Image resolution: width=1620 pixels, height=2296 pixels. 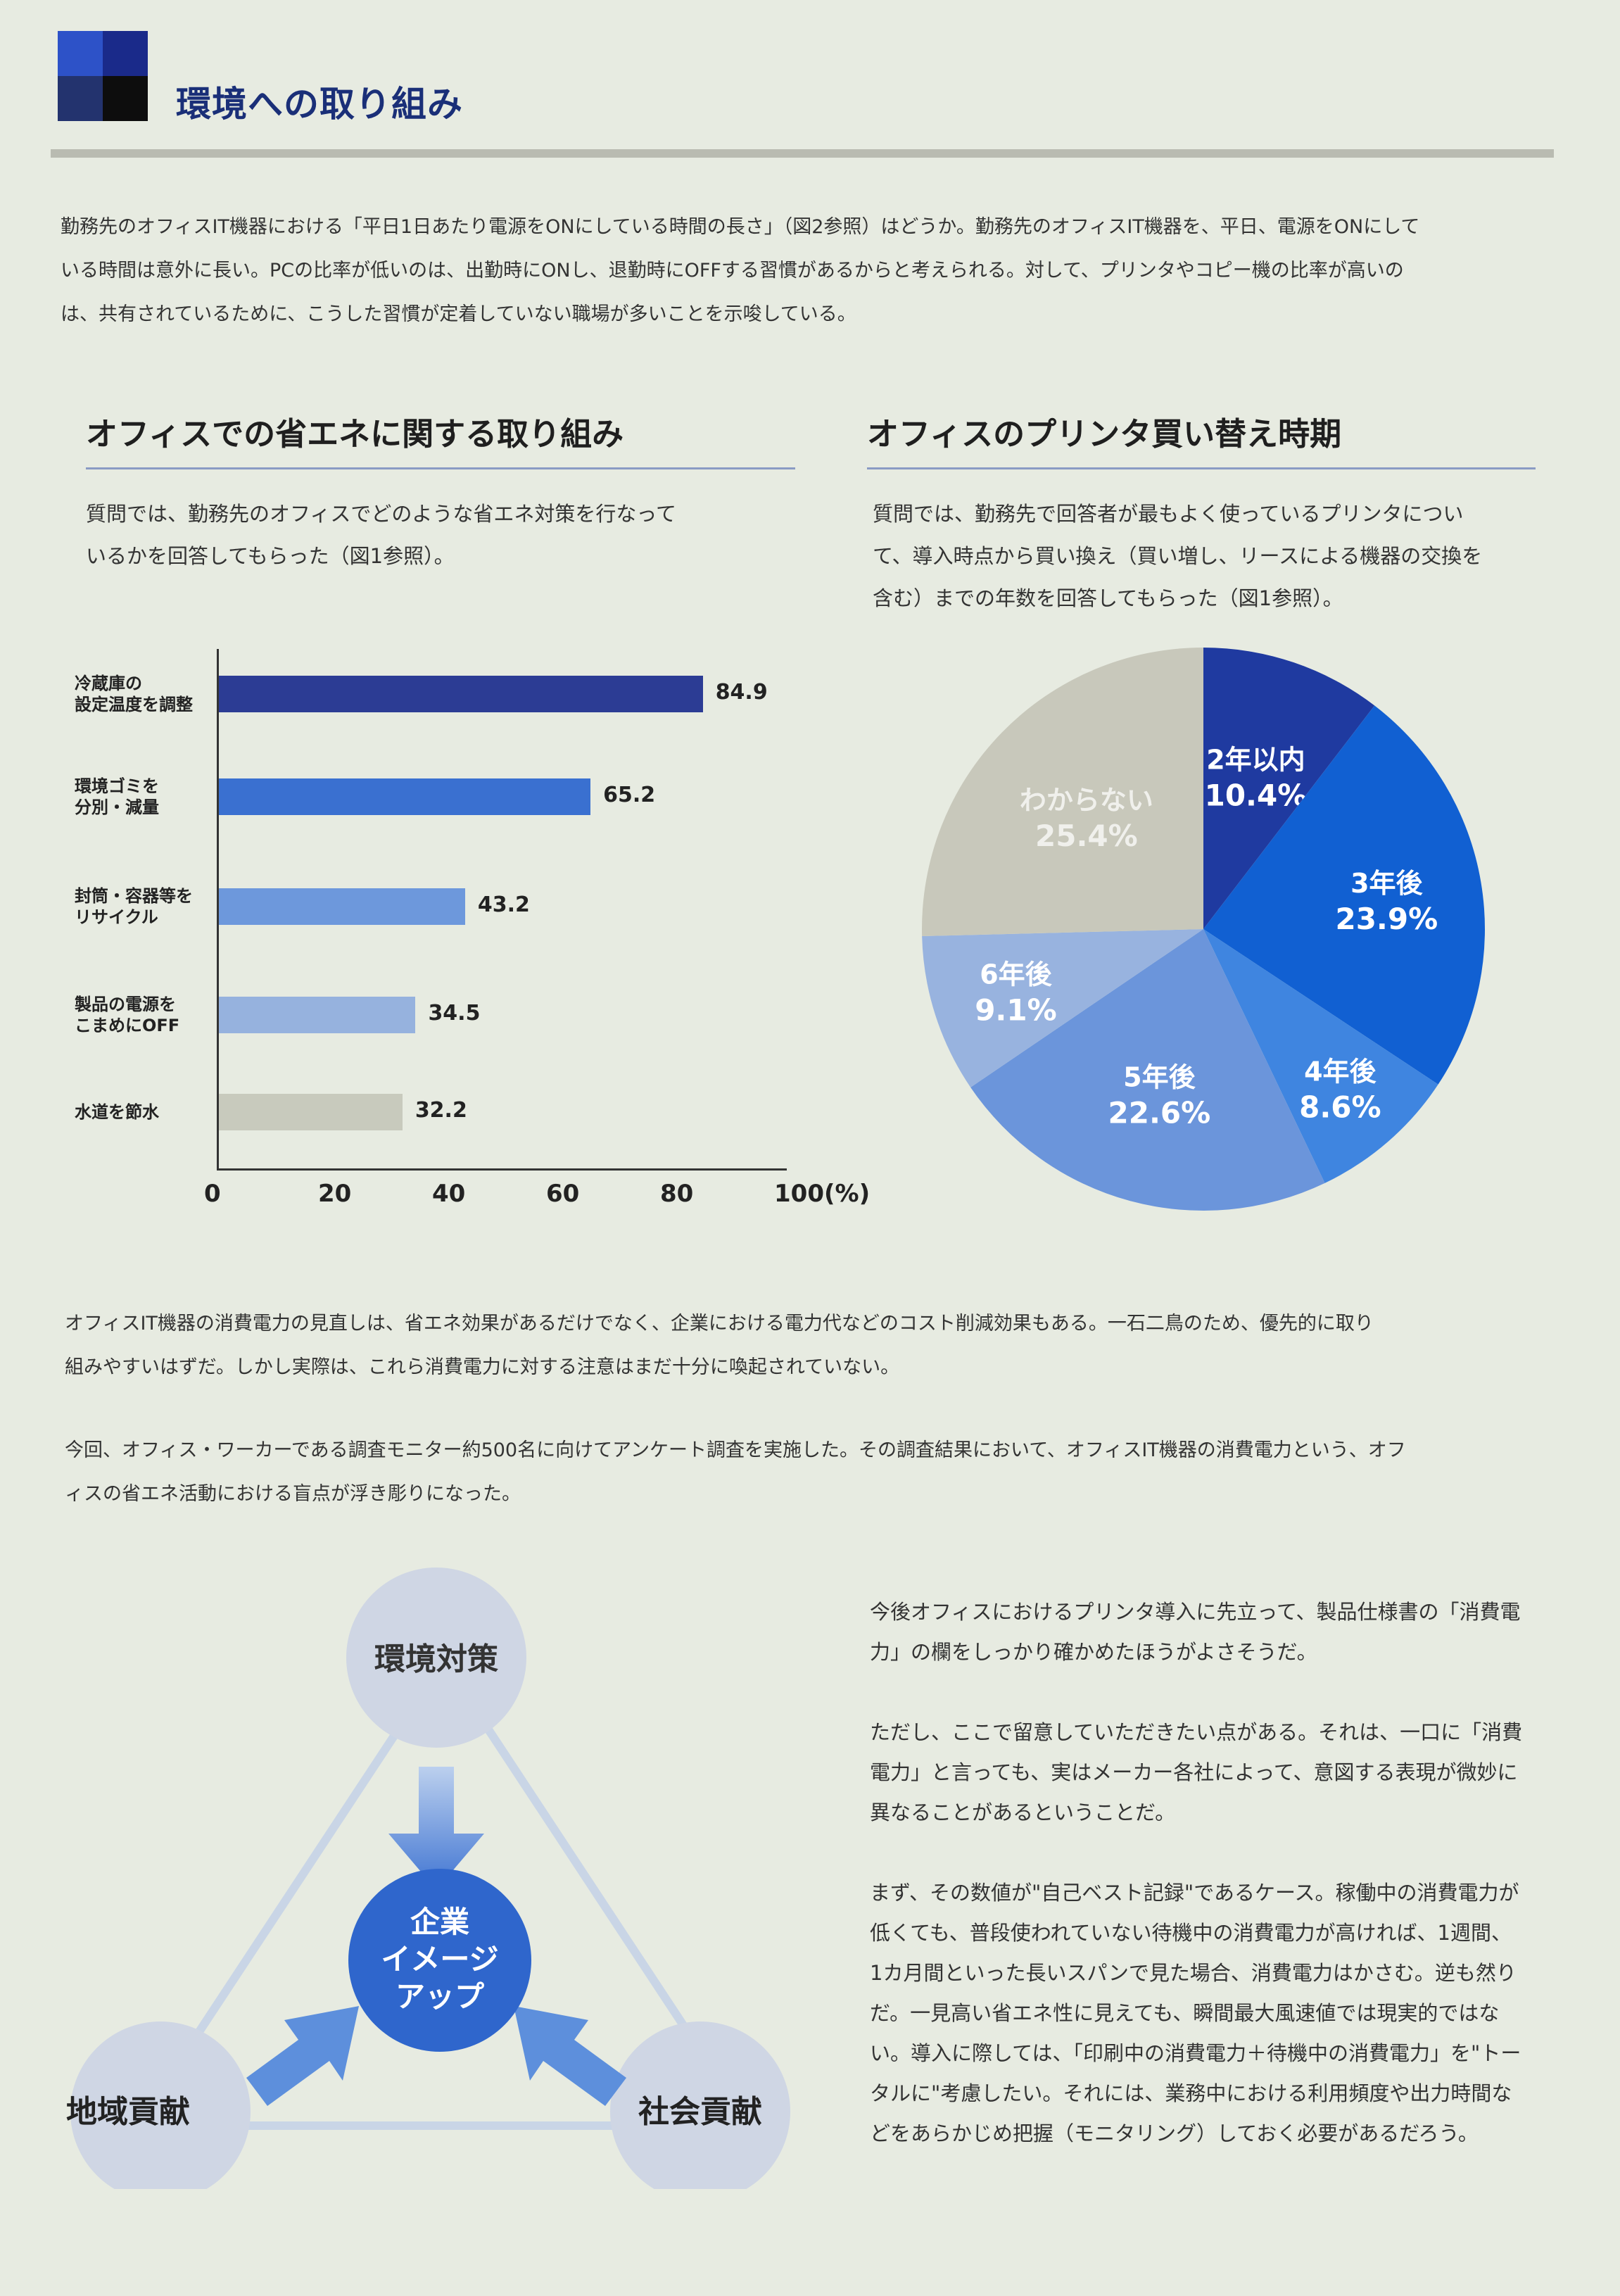 What do you see at coordinates (127, 1015) in the screenshot?
I see `bar-category-label: 製品の電源を こまめにOFF` at bounding box center [127, 1015].